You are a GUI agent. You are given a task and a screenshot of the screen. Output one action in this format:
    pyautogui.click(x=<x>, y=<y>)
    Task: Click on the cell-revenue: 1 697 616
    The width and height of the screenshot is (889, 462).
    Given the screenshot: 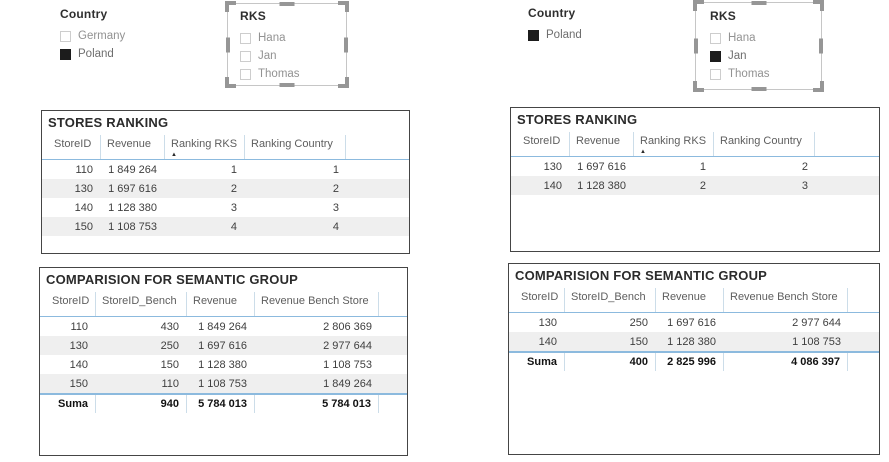 What is the action you would take?
    pyautogui.click(x=222, y=345)
    